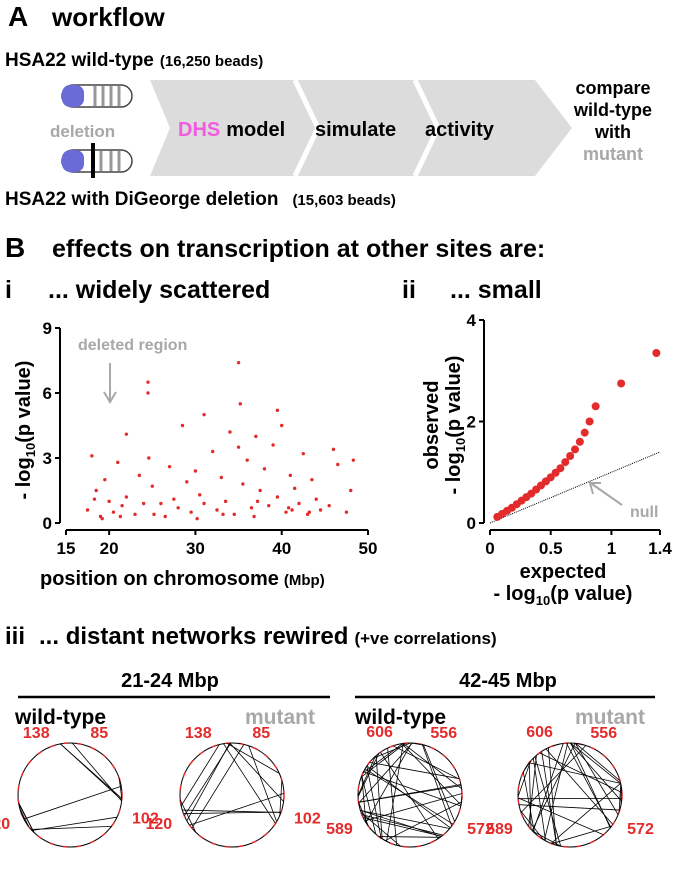 Image resolution: width=675 pixels, height=871 pixels. I want to click on panel-title: workflow, so click(108, 17).